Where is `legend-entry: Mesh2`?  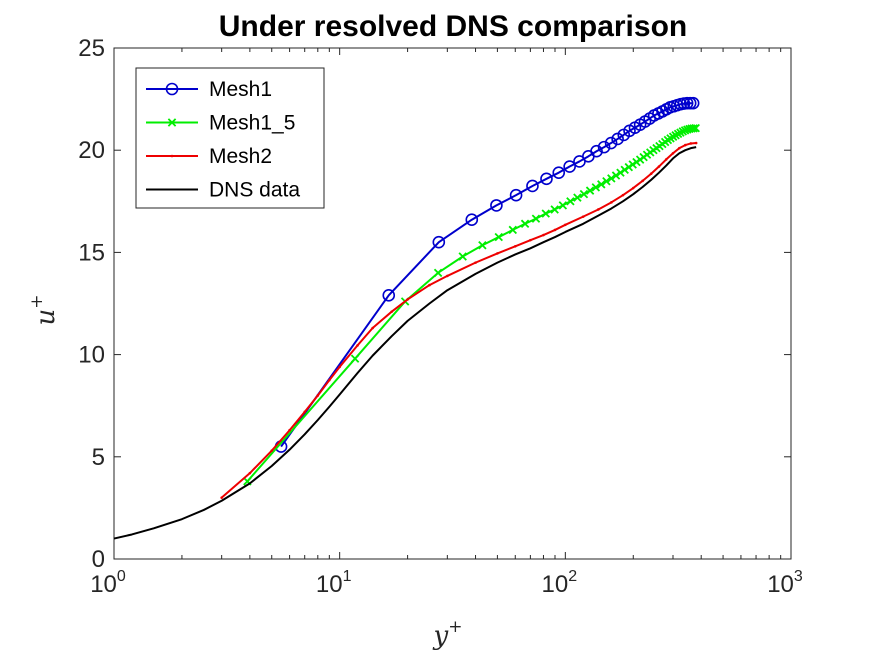 legend-entry: Mesh2 is located at coordinates (209, 156).